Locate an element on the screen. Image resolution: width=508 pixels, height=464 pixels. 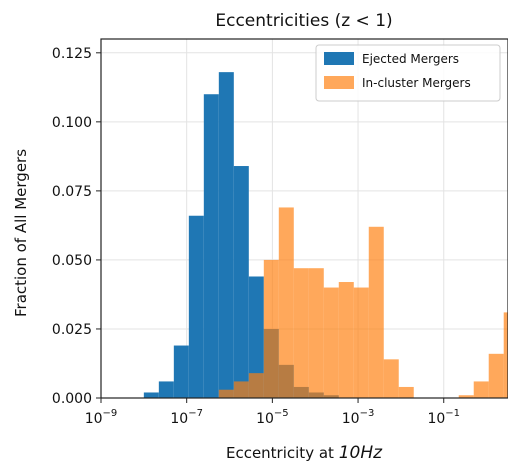
chart-title: Eccentricities (z < 1) is located at coordinates (303, 21).